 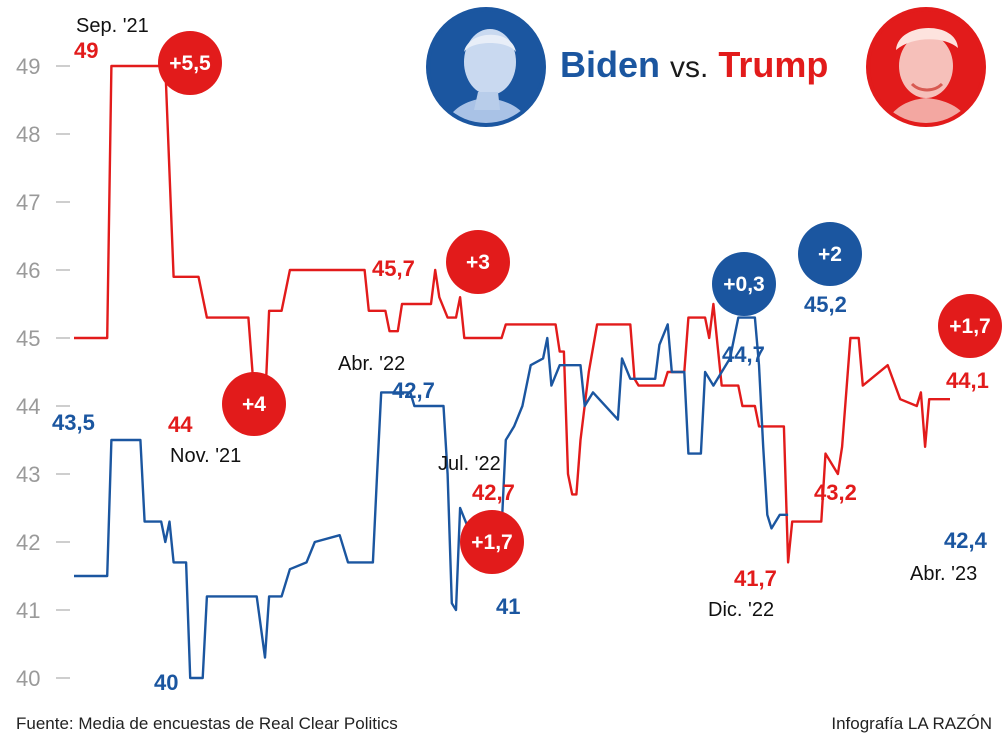 I want to click on y-tick-label: 48, so click(x=28, y=134).